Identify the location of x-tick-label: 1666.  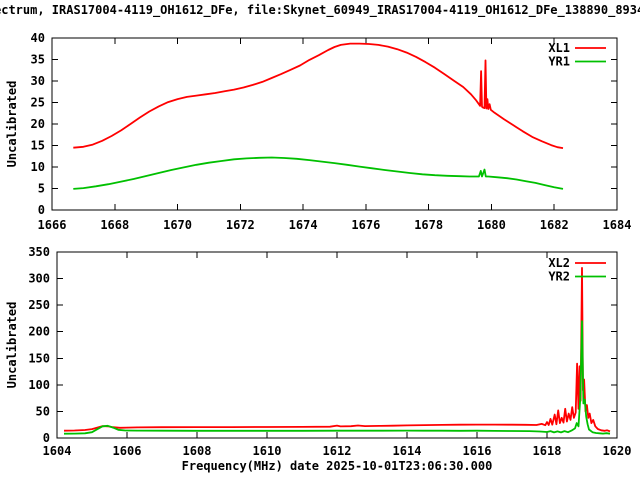
(52, 225).